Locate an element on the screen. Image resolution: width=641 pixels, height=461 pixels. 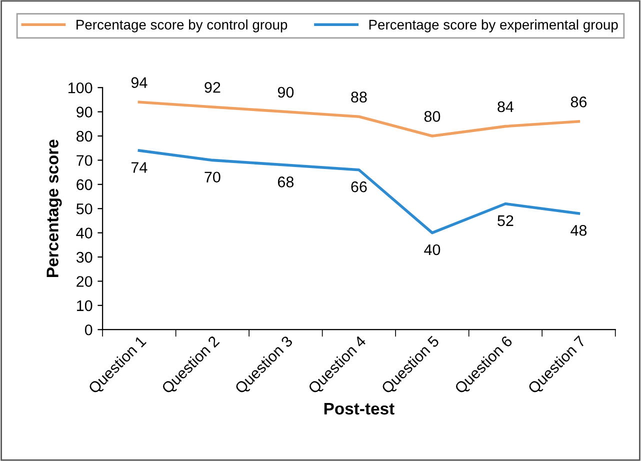
legend-label: Percentage score by control group is located at coordinates (182, 25).